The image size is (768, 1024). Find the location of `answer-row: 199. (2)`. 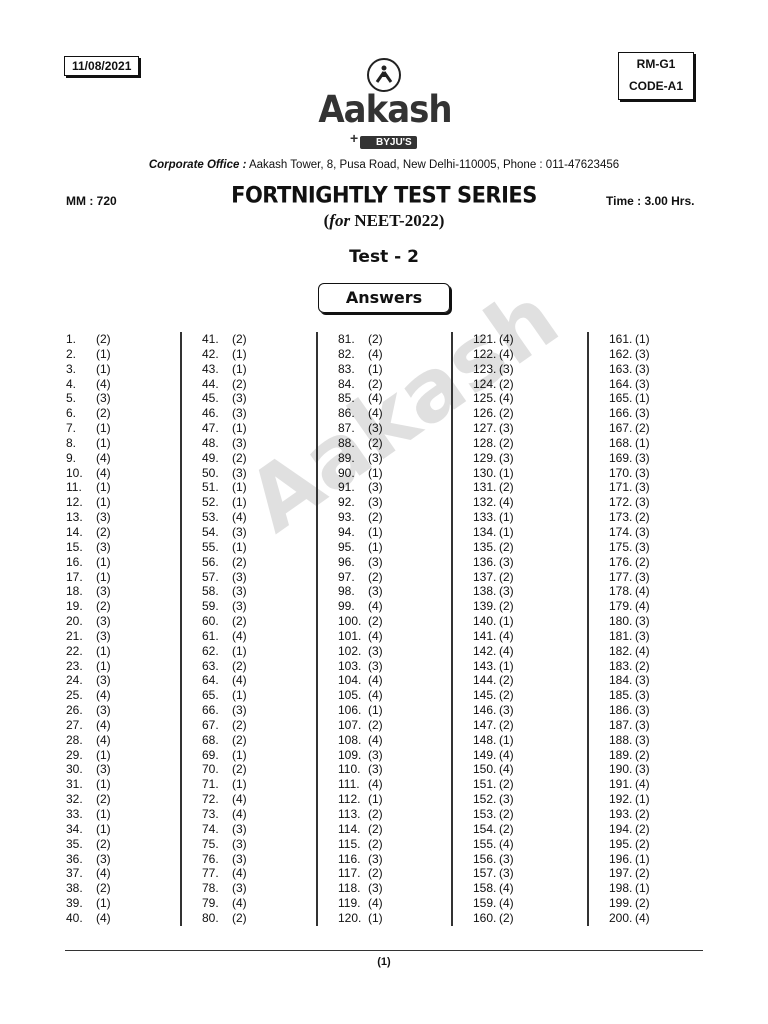

answer-row: 199. (2) is located at coordinates (629, 903).